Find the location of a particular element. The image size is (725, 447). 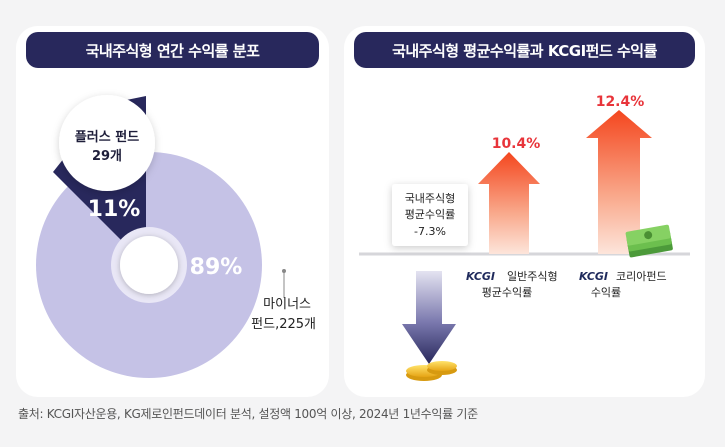

plus-fund-count: 29개 is located at coordinates (107, 156).